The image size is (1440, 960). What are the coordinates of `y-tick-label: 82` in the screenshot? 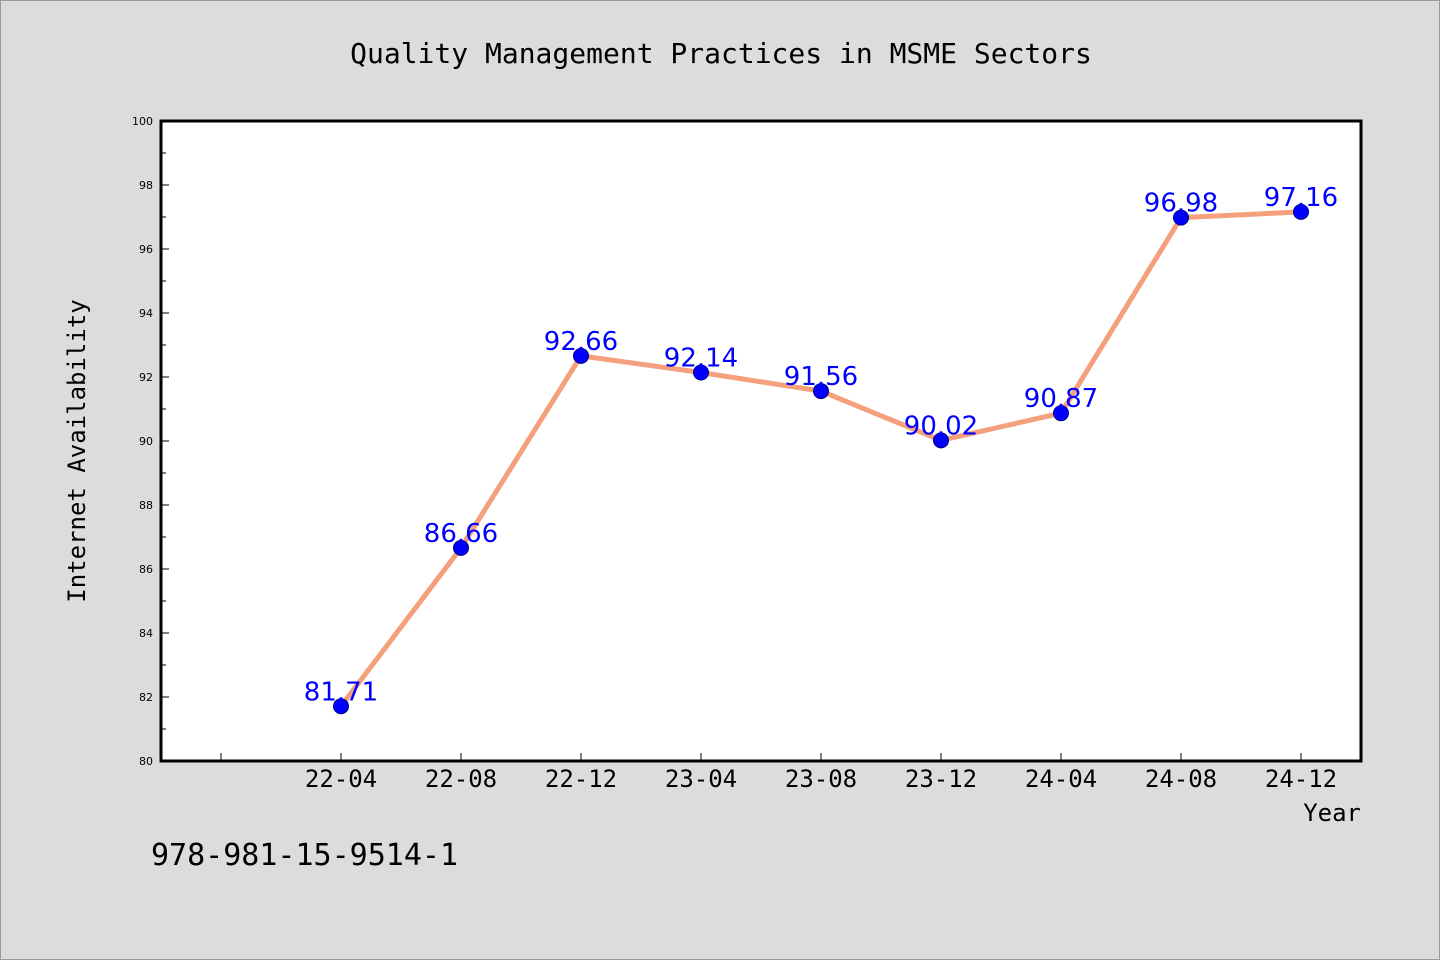 It's located at (146, 697).